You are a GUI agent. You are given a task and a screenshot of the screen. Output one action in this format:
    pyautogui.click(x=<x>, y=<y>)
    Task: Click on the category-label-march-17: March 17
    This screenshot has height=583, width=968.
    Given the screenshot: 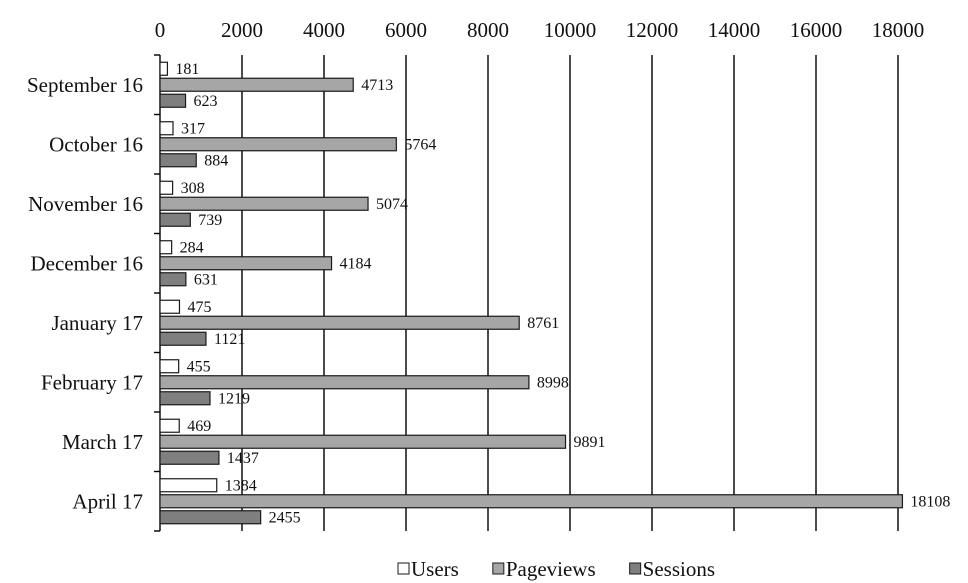 What is the action you would take?
    pyautogui.click(x=102, y=442)
    